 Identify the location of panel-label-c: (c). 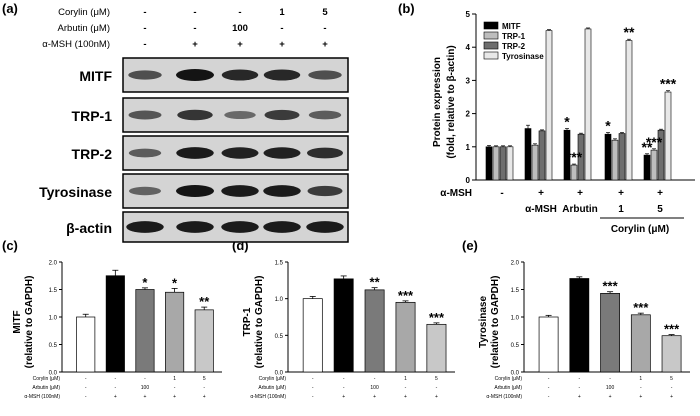
(10, 245).